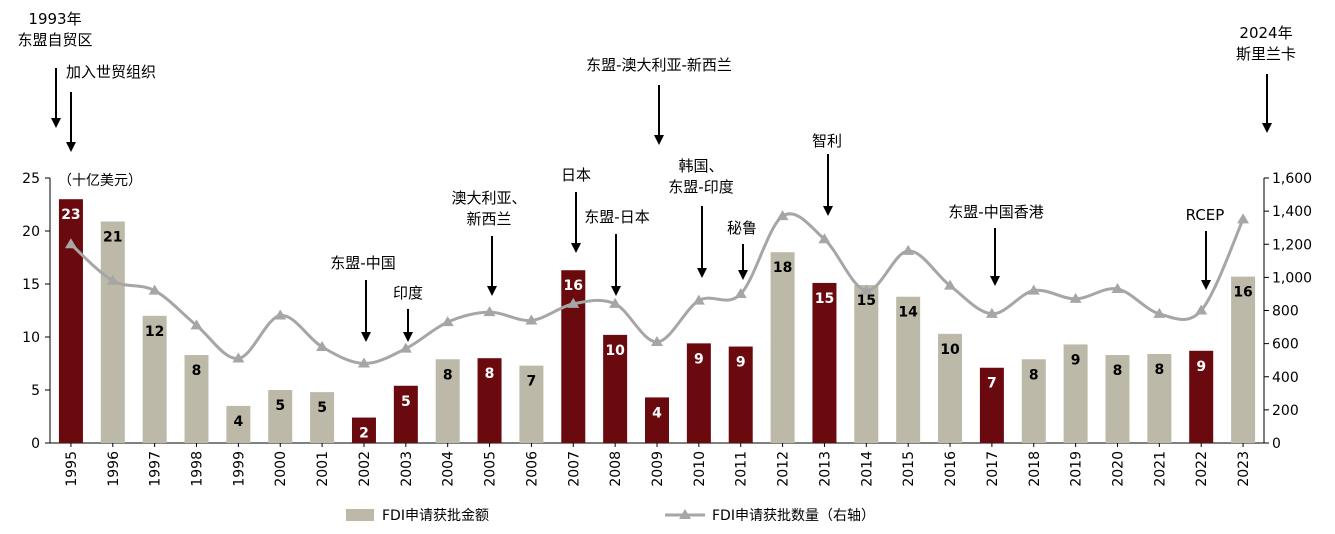  What do you see at coordinates (31, 285) in the screenshot?
I see `left-axis-tick-label: 15` at bounding box center [31, 285].